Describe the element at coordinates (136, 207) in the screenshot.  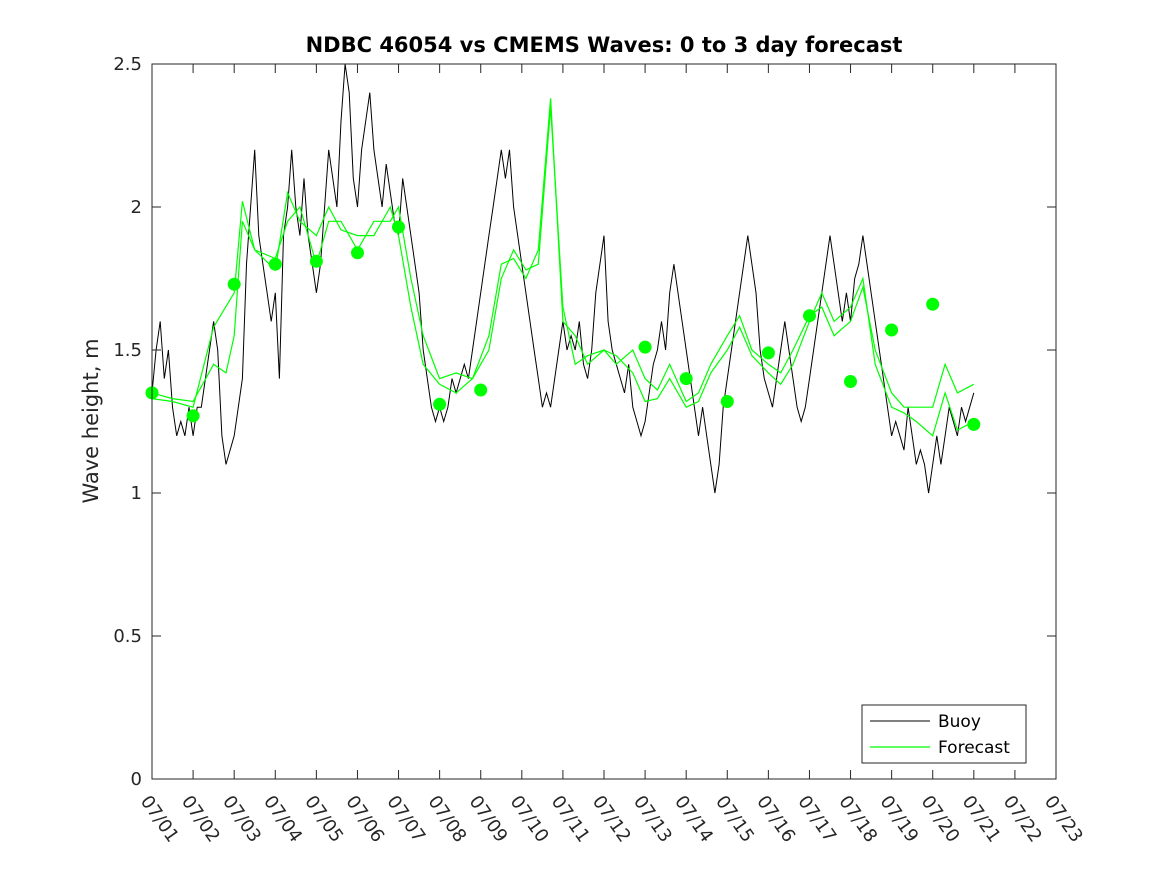
I see `y-tick-label: 2` at that location.